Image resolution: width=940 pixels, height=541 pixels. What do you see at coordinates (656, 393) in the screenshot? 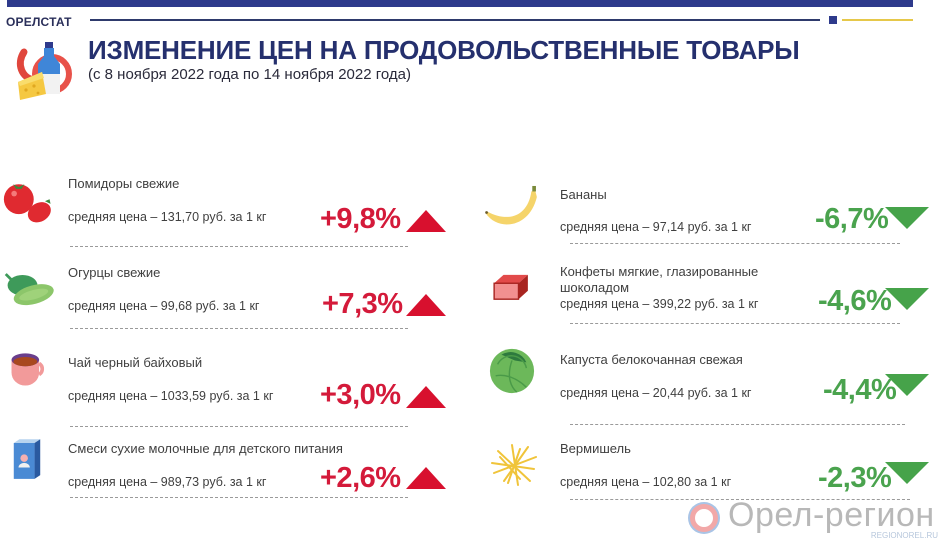
I see `item-price: средняя цена – 20,44 руб. за 1 кг` at bounding box center [656, 393].